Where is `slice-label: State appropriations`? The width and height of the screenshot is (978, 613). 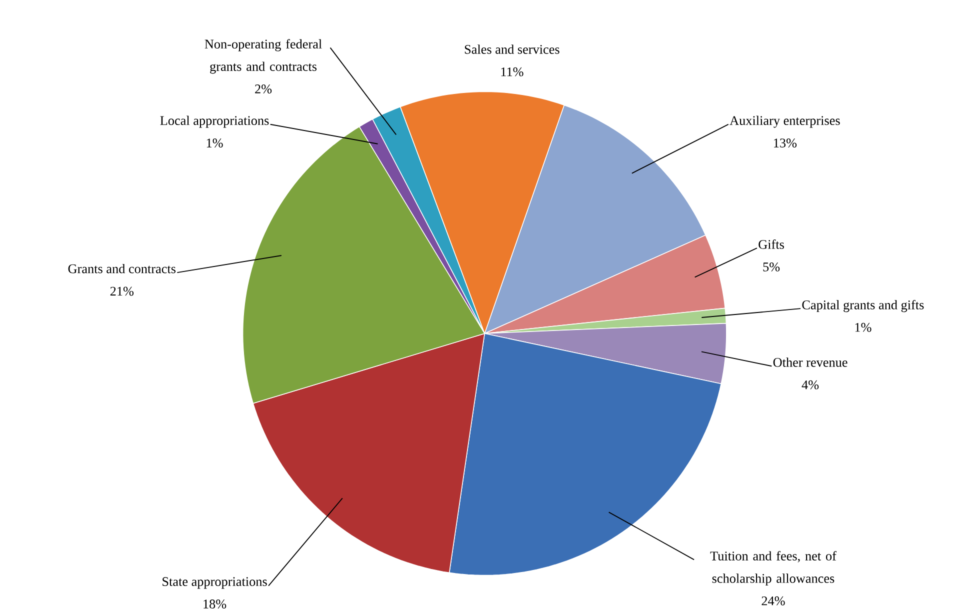 slice-label: State appropriations is located at coordinates (214, 583).